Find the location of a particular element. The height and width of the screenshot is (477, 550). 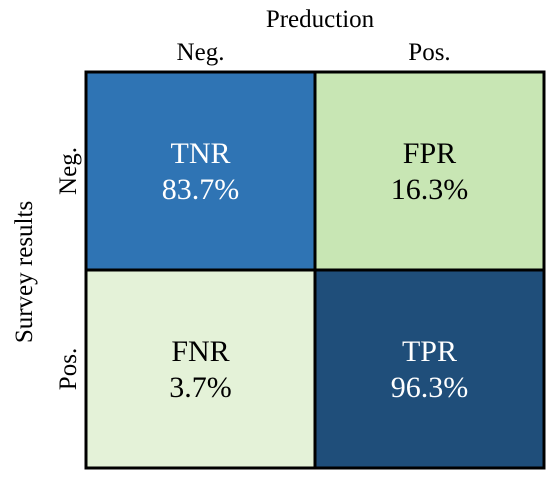

y-axis-title: Survey results is located at coordinates (24, 272).